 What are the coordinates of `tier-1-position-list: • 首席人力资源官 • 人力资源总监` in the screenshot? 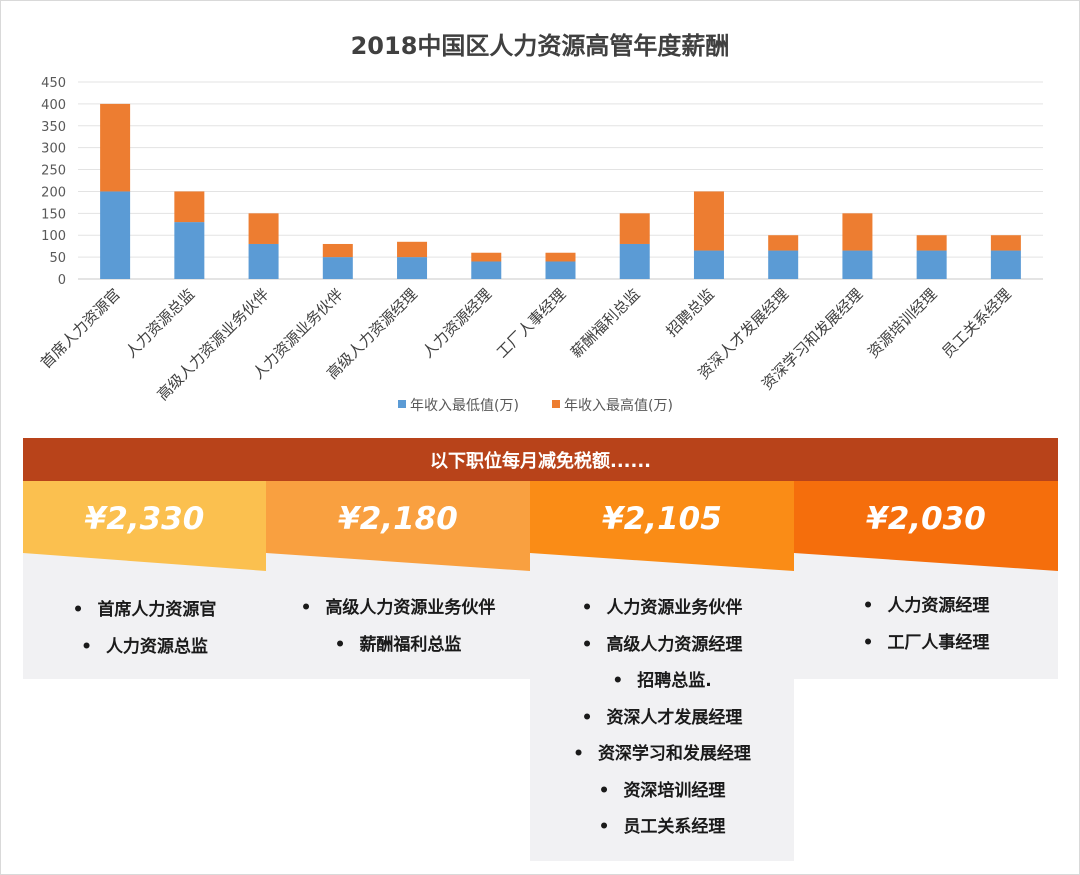 It's located at (144, 628).